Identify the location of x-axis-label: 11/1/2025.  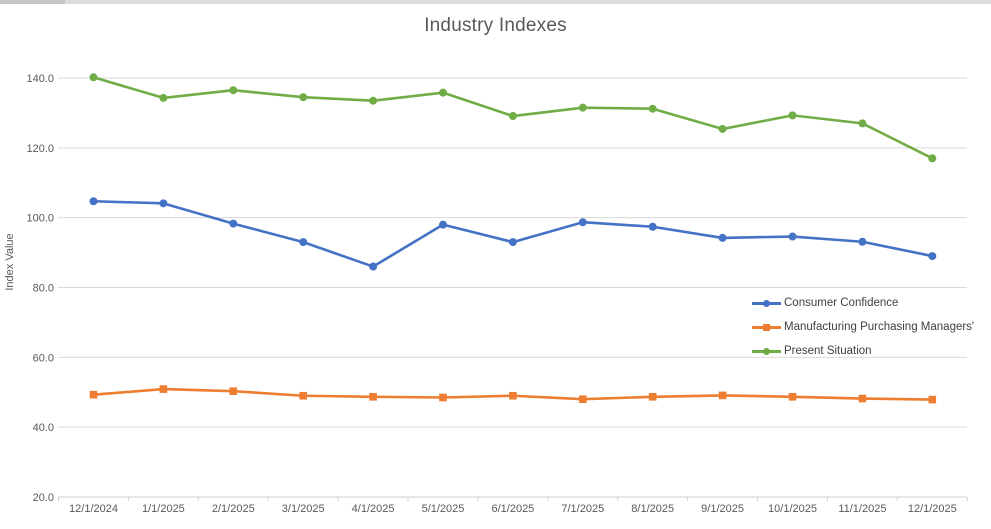
(862, 509).